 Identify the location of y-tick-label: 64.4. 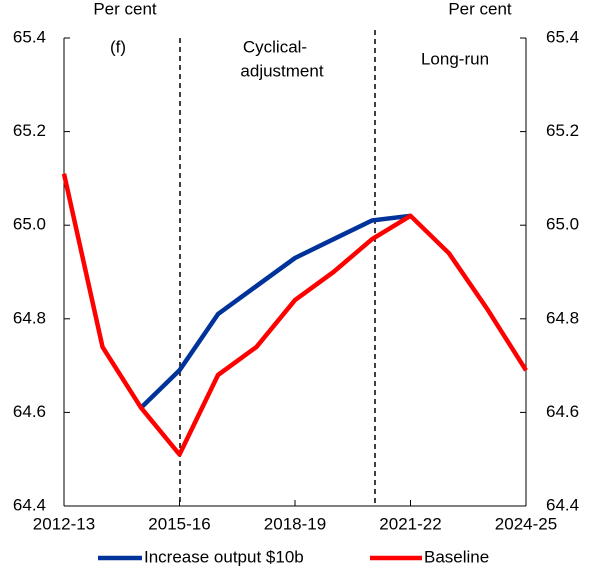
(29, 504).